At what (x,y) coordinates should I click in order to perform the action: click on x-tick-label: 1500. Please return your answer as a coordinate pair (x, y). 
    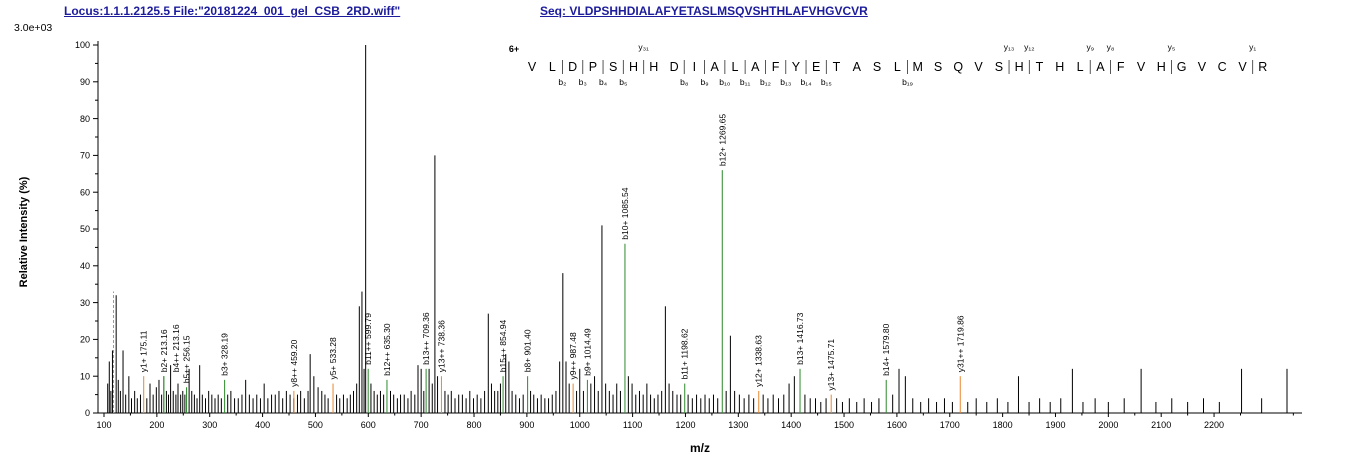
    Looking at the image, I should click on (844, 425).